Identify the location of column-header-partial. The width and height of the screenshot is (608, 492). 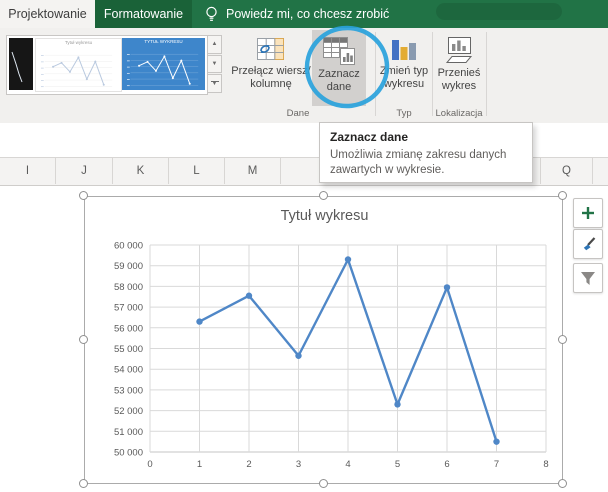
(600, 171).